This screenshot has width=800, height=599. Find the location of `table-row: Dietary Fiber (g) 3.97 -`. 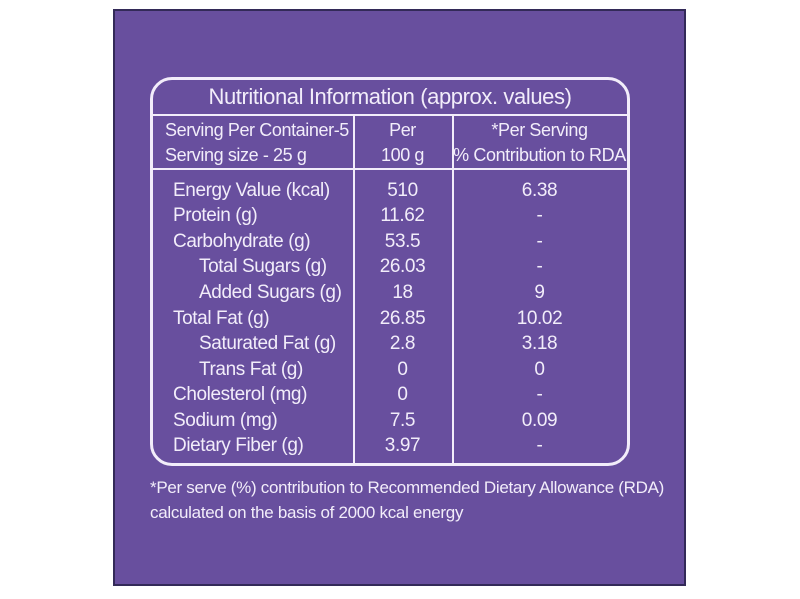

table-row: Dietary Fiber (g) 3.97 - is located at coordinates (390, 446).